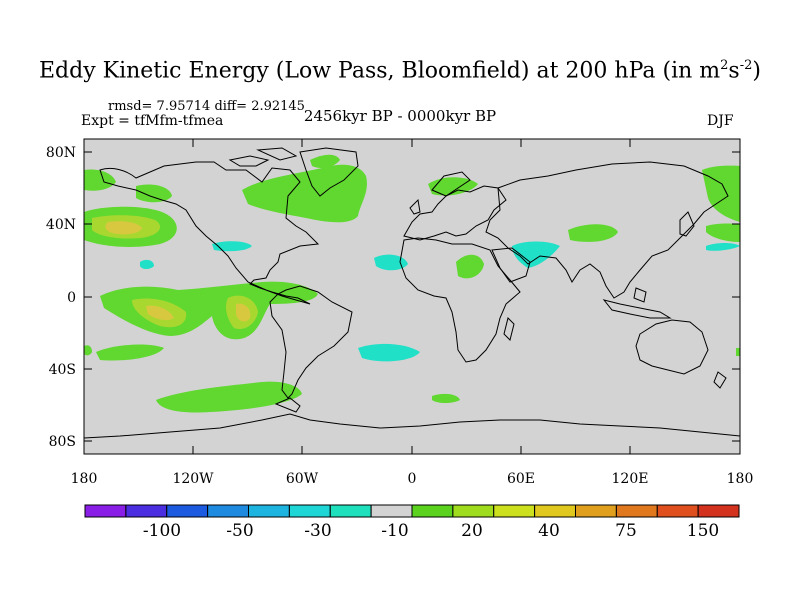  What do you see at coordinates (147, 264) in the screenshot?
I see `contour-teal-pacific-edge` at bounding box center [147, 264].